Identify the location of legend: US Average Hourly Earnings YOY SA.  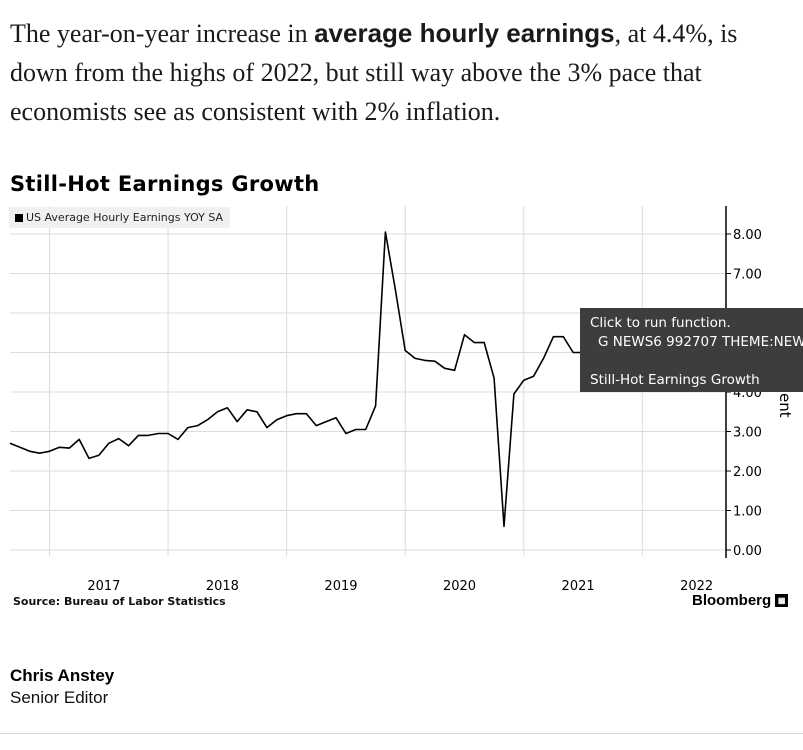
(120, 217).